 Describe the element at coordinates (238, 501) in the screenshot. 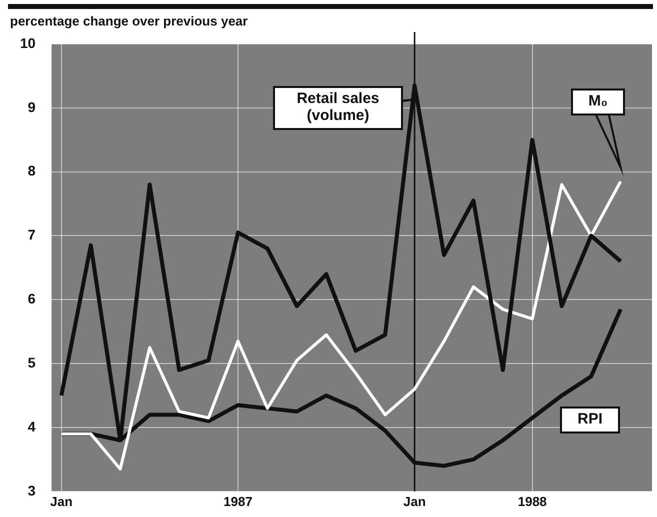

I see `x-tick-label: 1987` at that location.